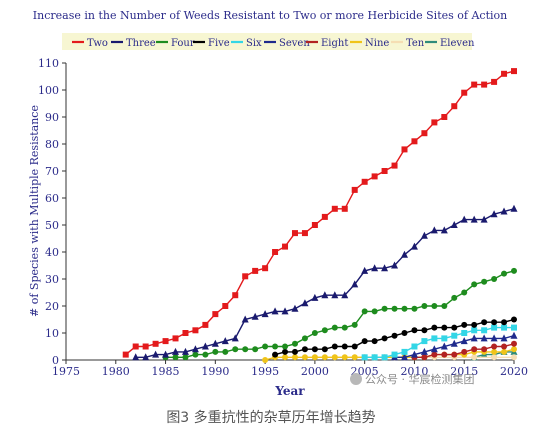 This screenshot has height=437, width=542. Describe the element at coordinates (66, 371) in the screenshot. I see `x-tick-label: 1975` at that location.